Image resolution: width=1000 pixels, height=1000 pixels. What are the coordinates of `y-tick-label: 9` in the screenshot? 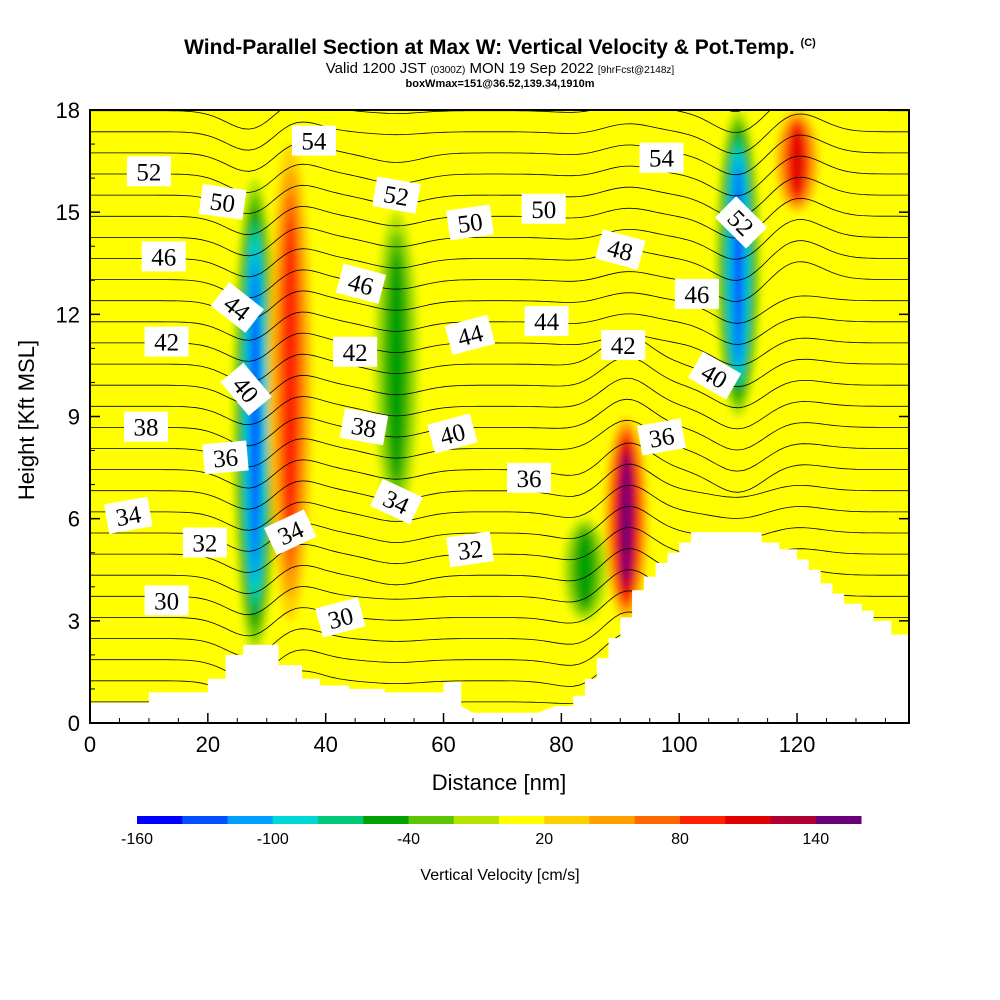 It's located at (74, 417).